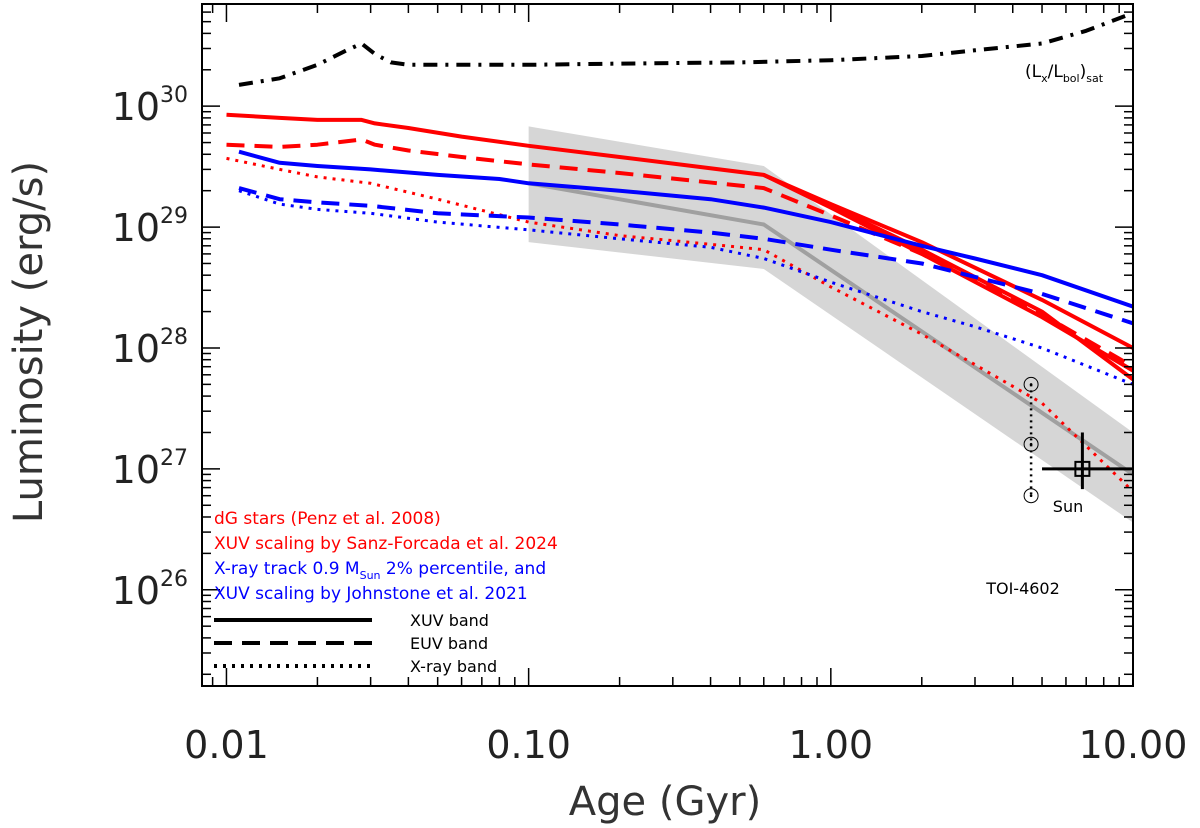  I want to click on legend-sample-xray-label: X-ray band, so click(453, 666).